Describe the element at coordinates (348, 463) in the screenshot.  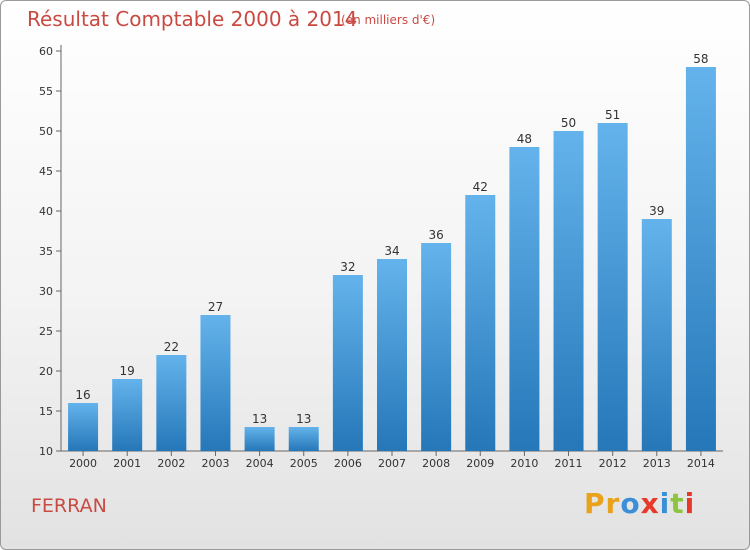
I see `x-tick-label: 2006` at that location.